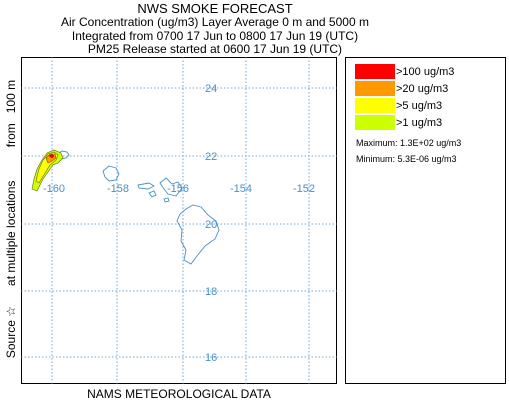  I want to click on forecast-title: NWS SMOKE FORECAST, so click(215, 8).